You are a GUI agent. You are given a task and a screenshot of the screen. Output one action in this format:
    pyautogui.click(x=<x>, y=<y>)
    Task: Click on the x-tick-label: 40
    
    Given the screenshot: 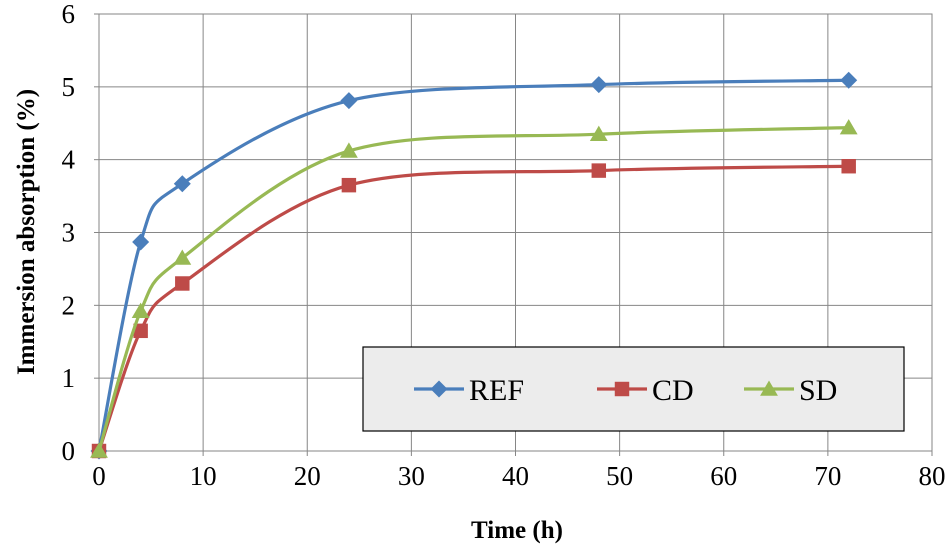 What is the action you would take?
    pyautogui.click(x=515, y=476)
    